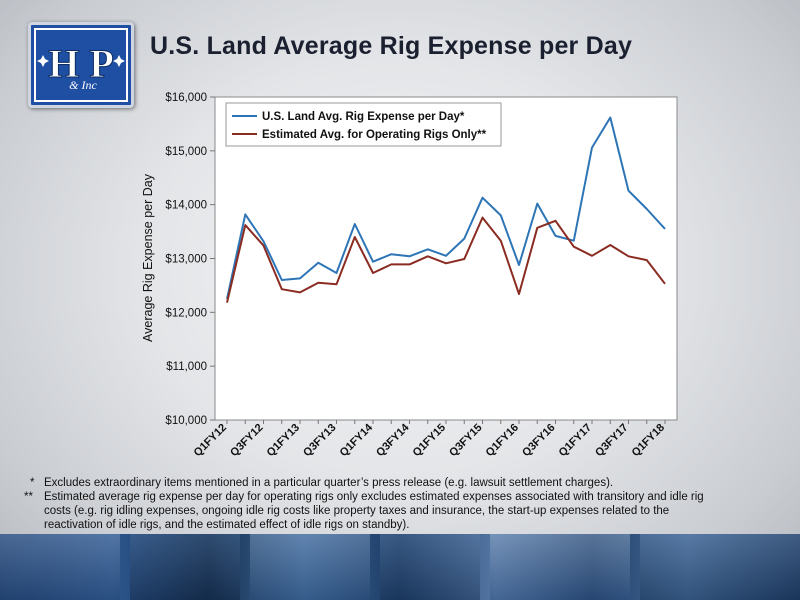  Describe the element at coordinates (186, 260) in the screenshot. I see `y-tick-label: $13,000` at that location.